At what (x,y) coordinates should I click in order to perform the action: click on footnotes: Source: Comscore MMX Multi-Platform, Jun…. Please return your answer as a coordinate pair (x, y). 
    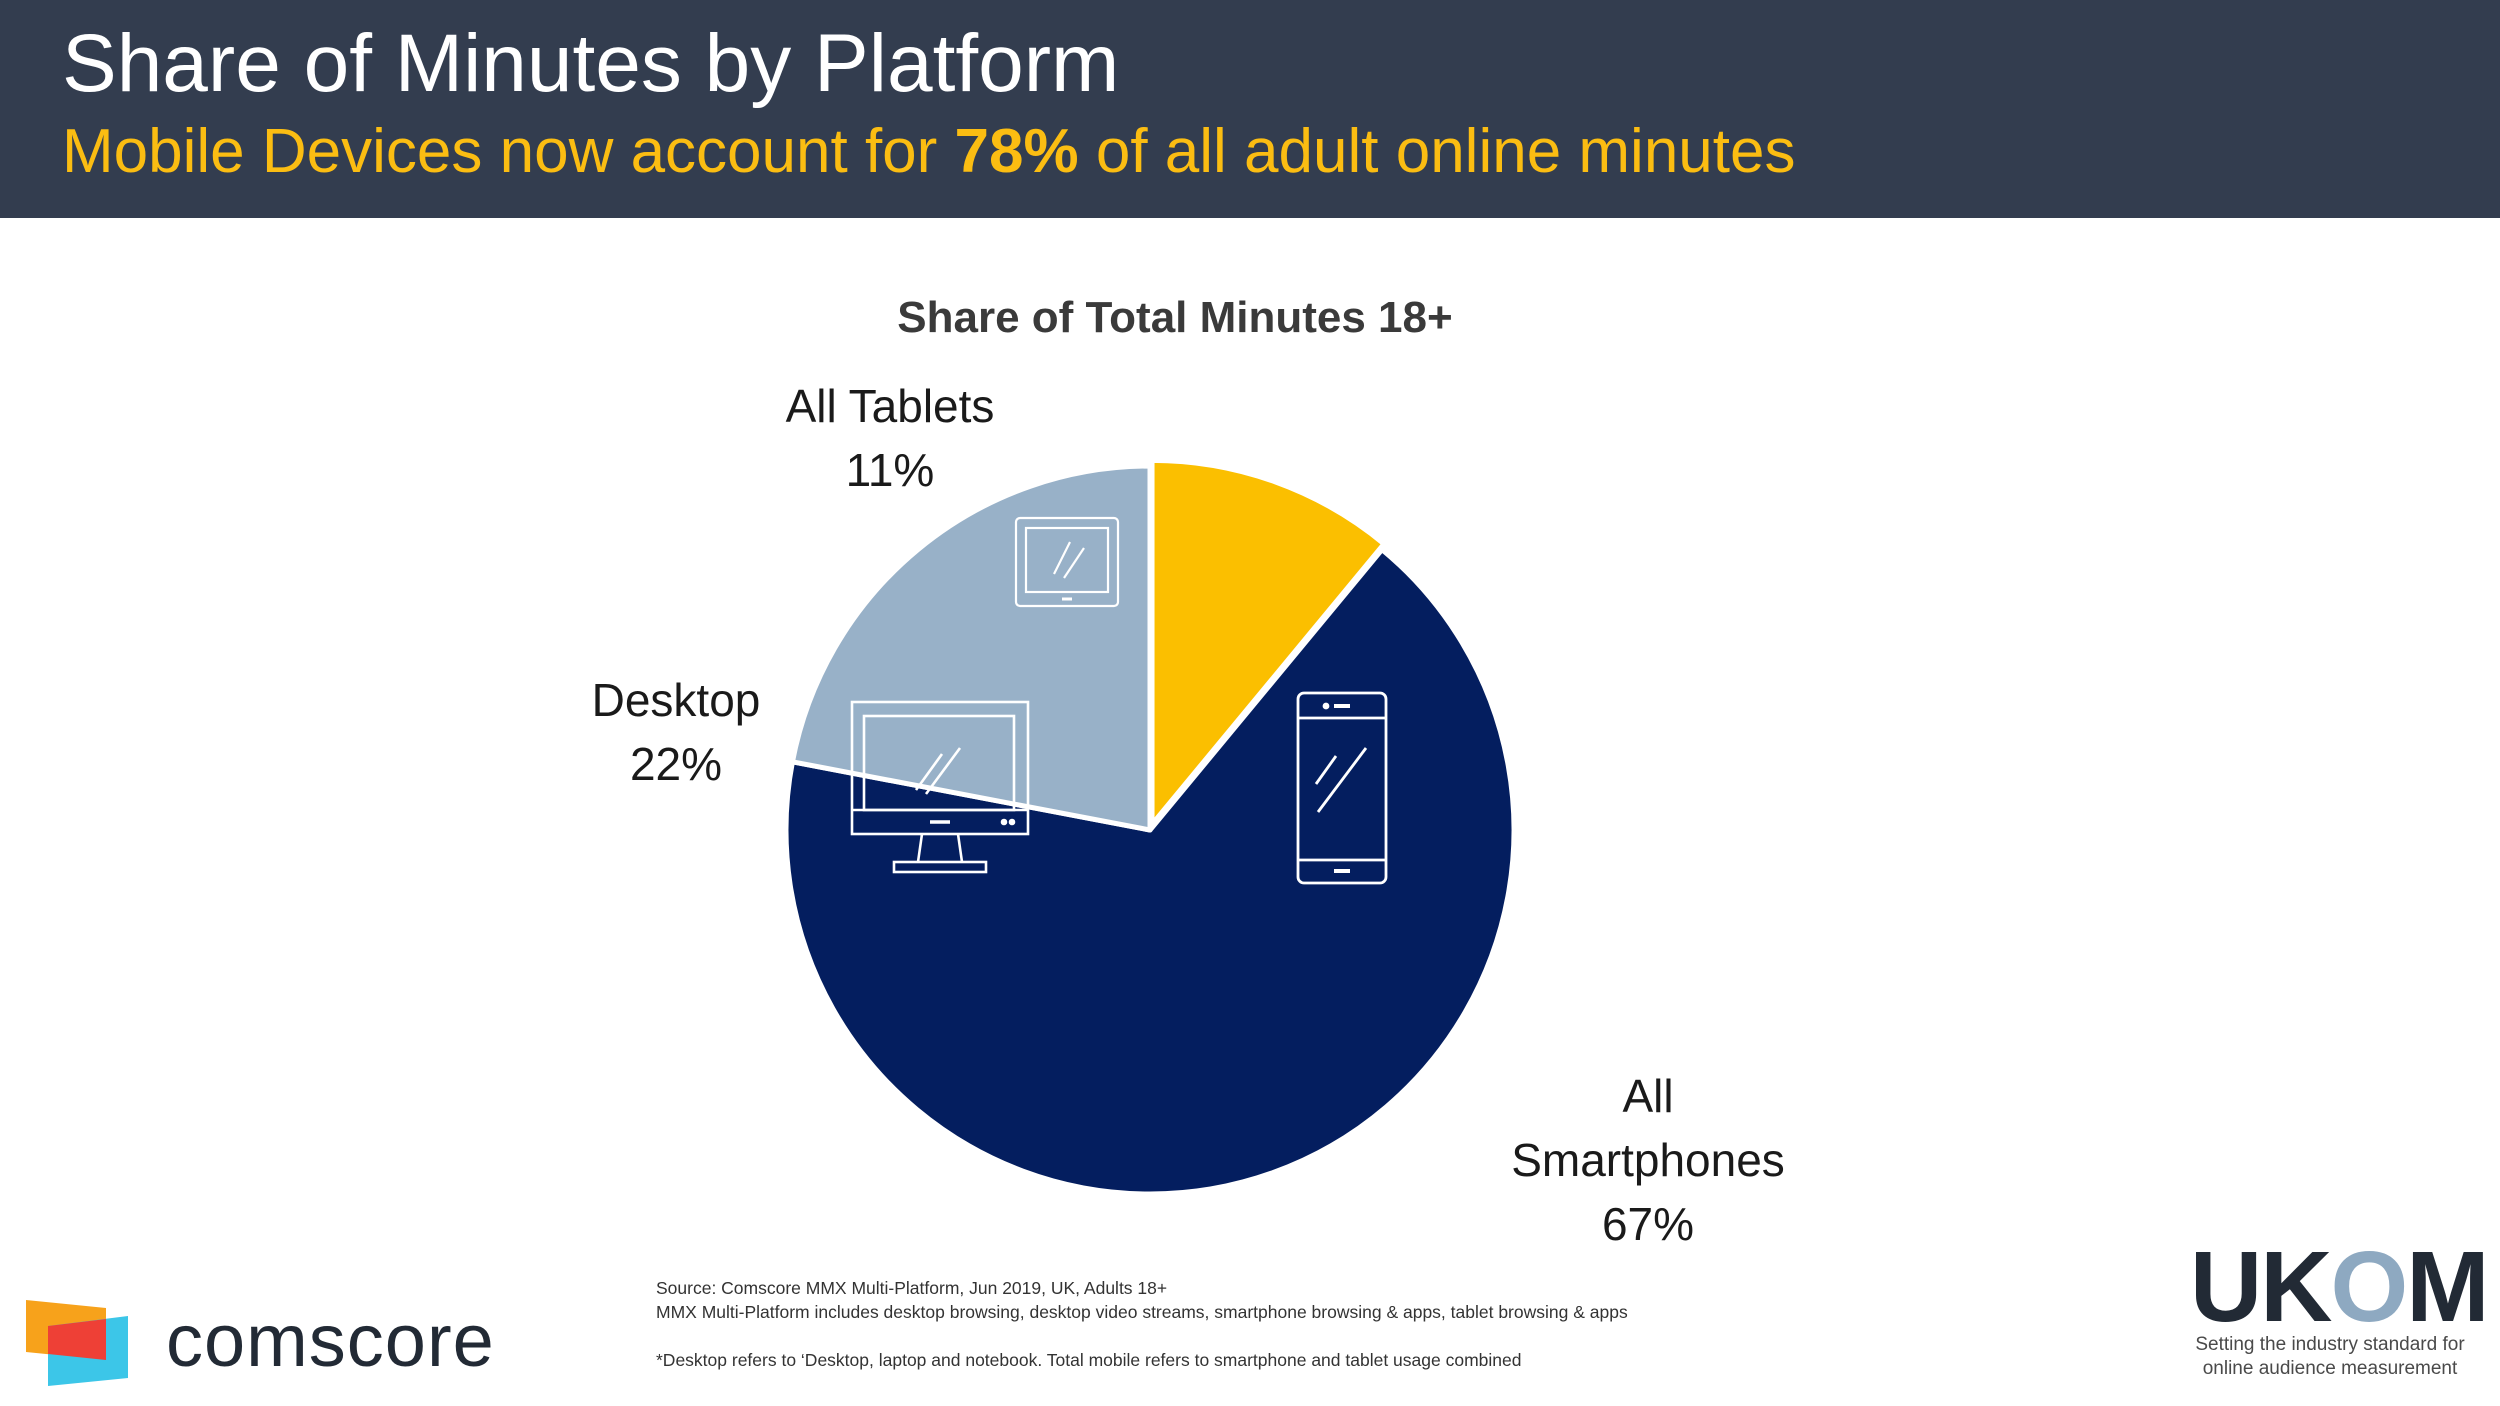
    Looking at the image, I should click on (1142, 1324).